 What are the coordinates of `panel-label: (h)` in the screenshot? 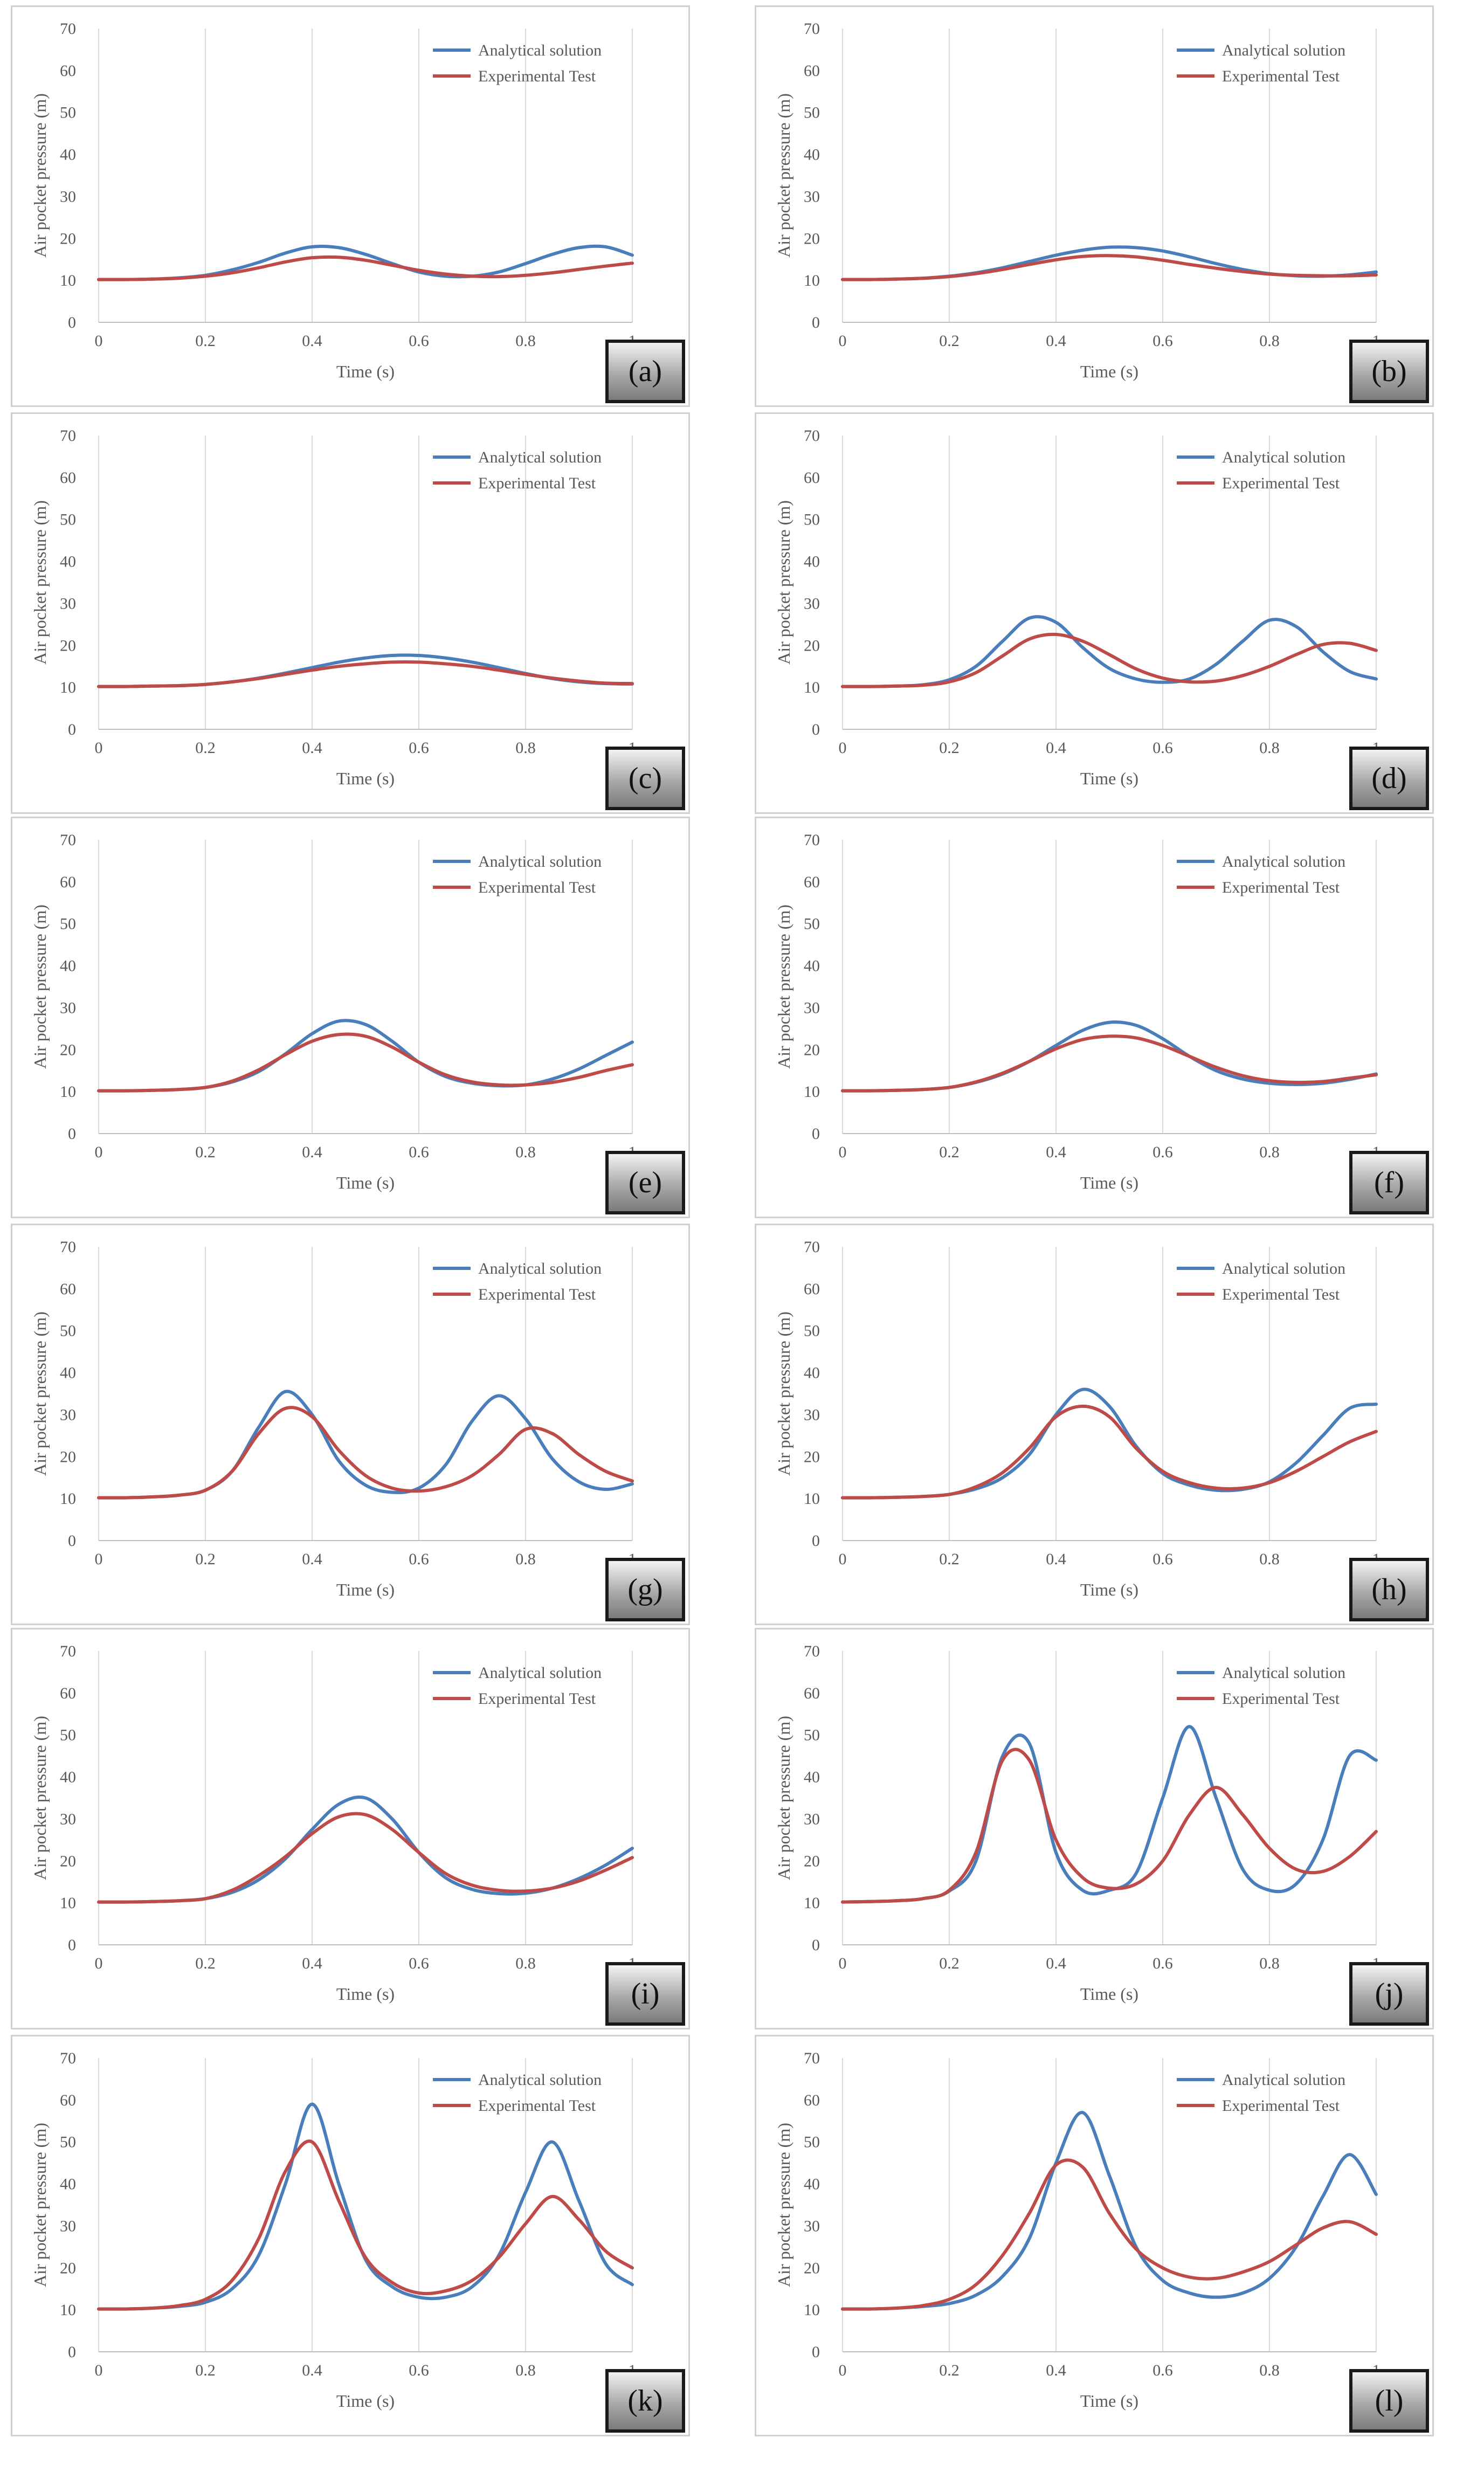 It's located at (1389, 1589).